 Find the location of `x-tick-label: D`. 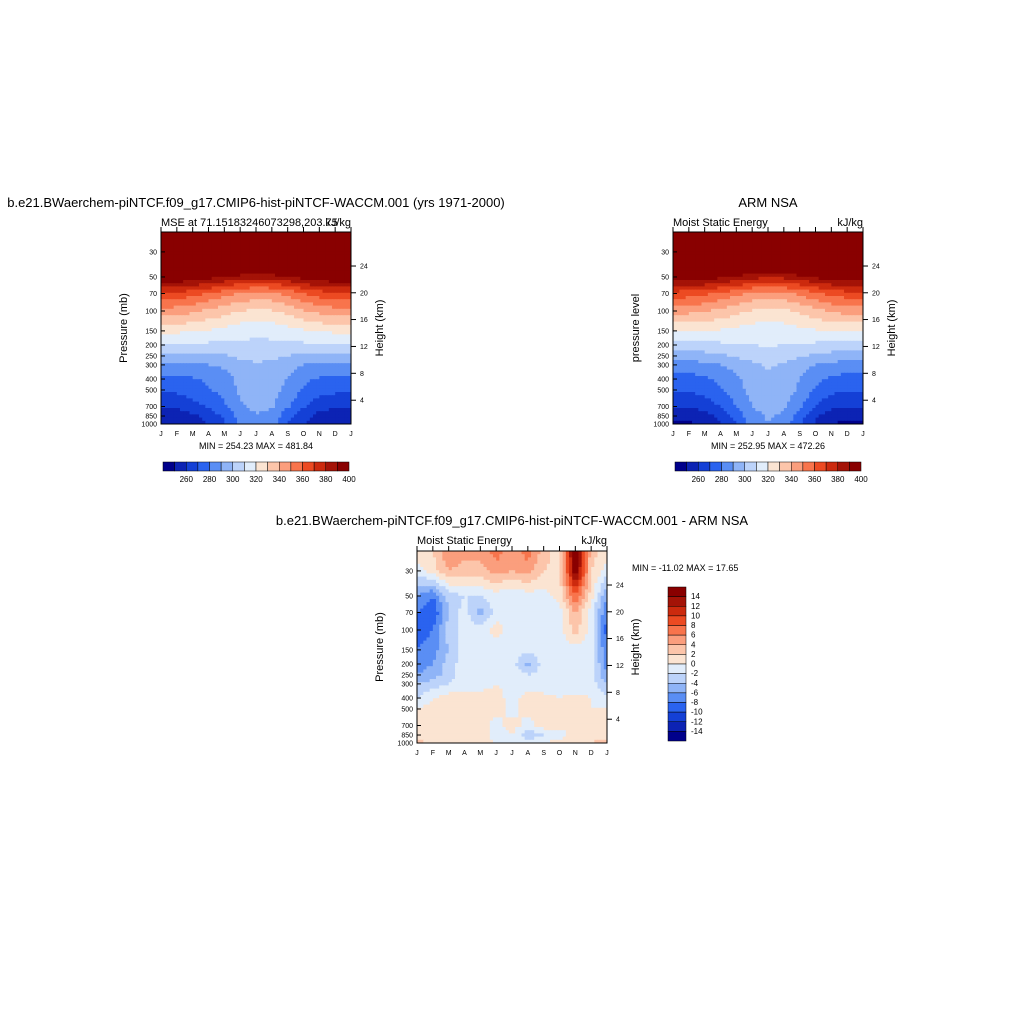

x-tick-label: D is located at coordinates (335, 434).